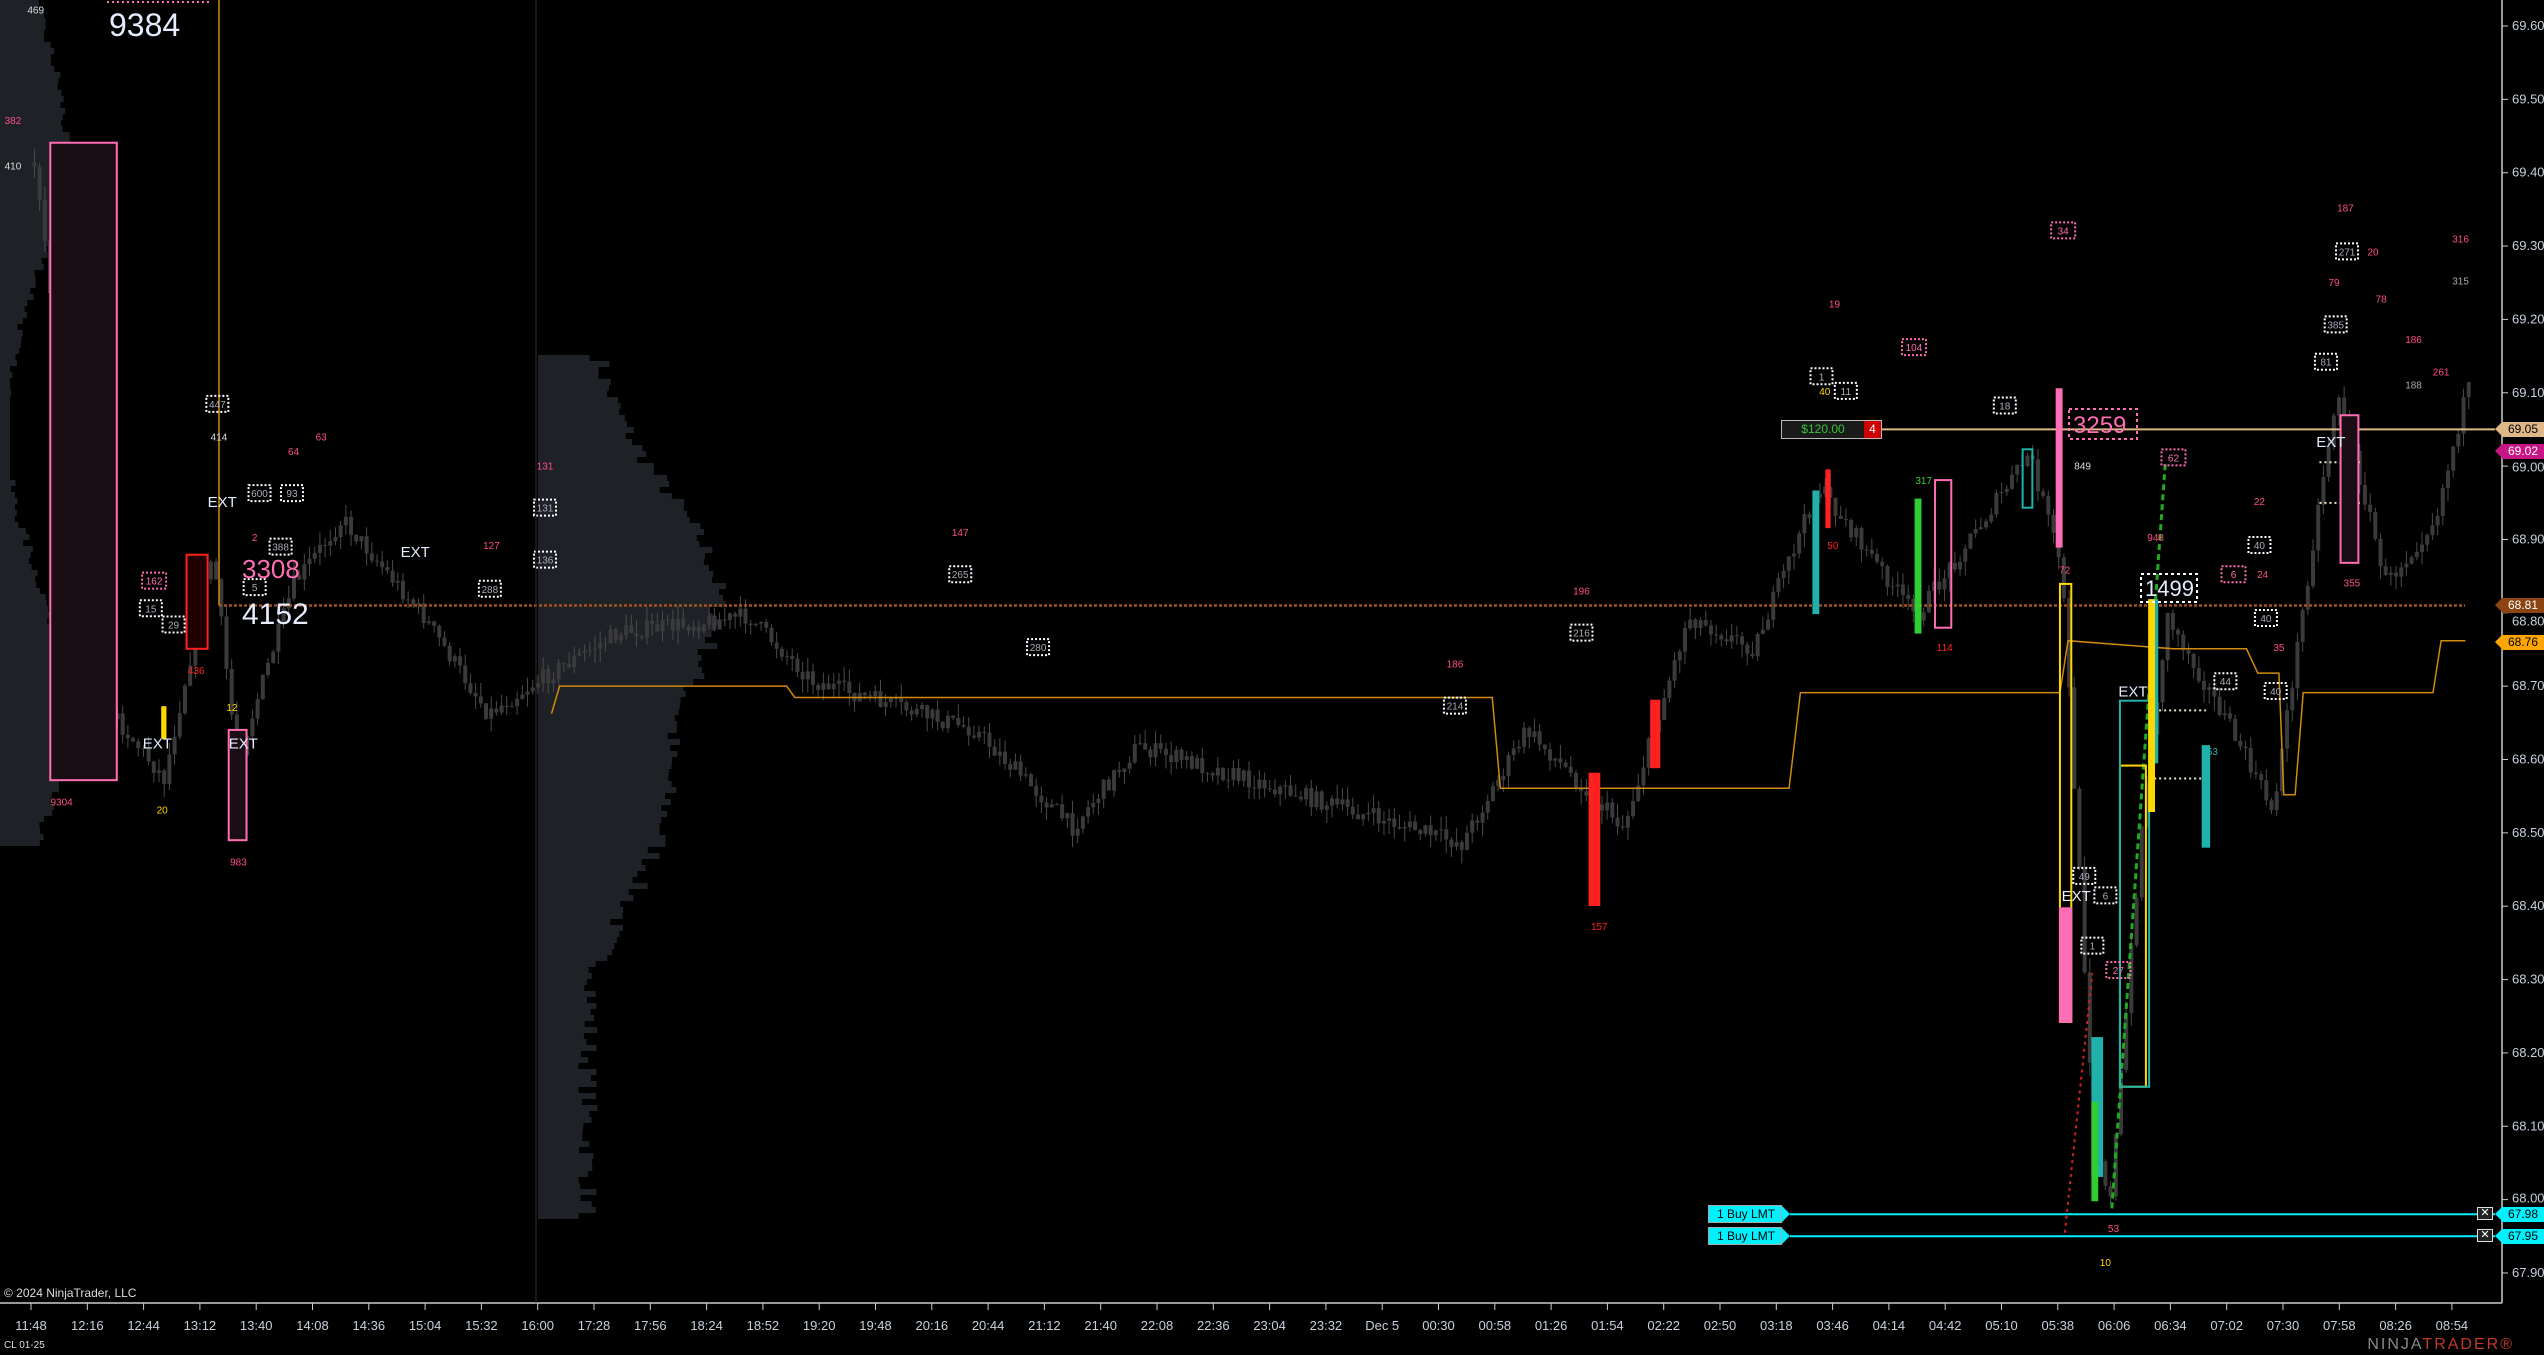 The height and width of the screenshot is (1355, 2544). Describe the element at coordinates (1438, 1325) in the screenshot. I see `time-tick-label: 00:30` at that location.